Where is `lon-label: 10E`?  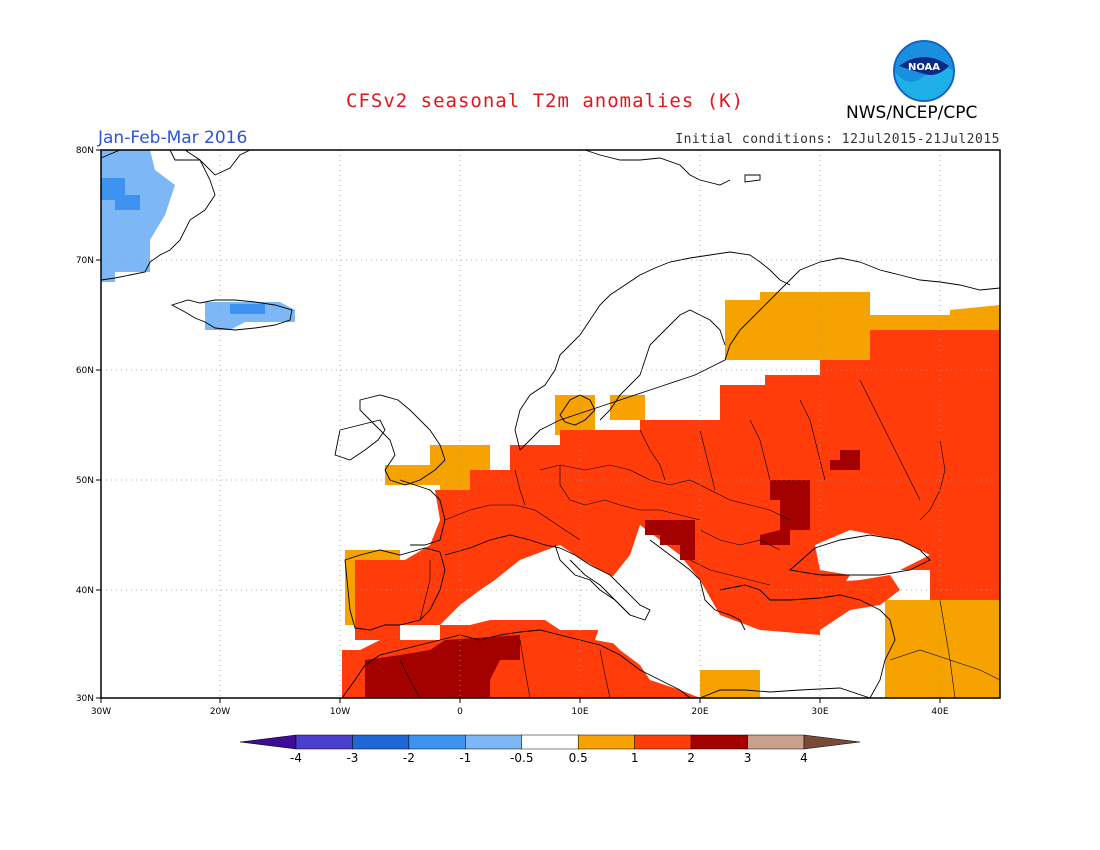 lon-label: 10E is located at coordinates (579, 712).